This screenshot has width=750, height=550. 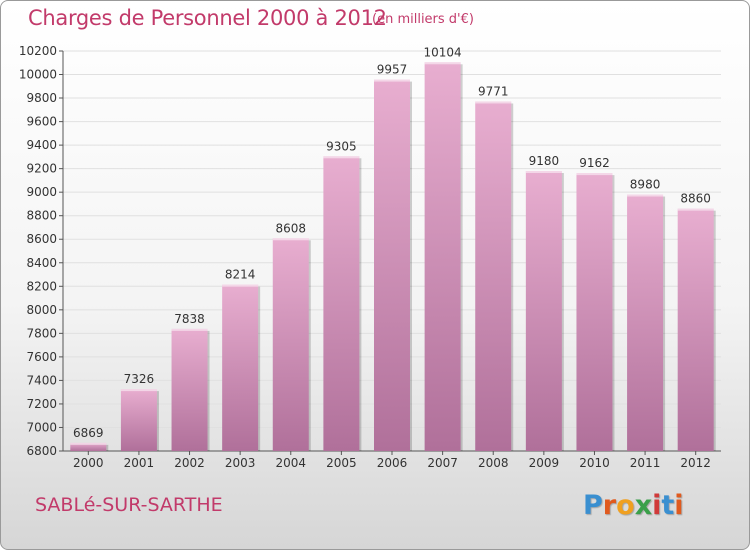 I want to click on y-tick-label: 10200, so click(x=38, y=51).